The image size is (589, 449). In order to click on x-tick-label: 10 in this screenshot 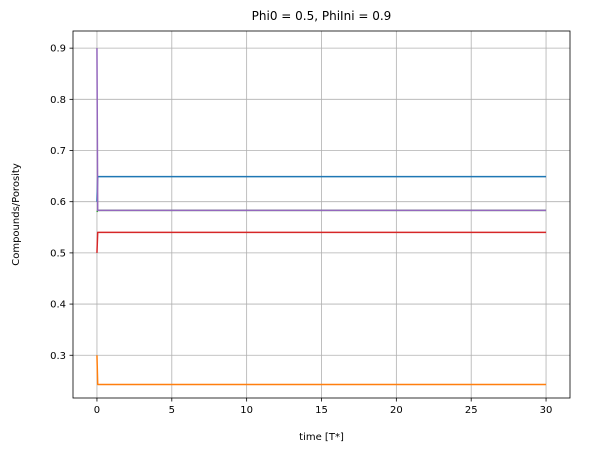, I will do `click(246, 410)`.